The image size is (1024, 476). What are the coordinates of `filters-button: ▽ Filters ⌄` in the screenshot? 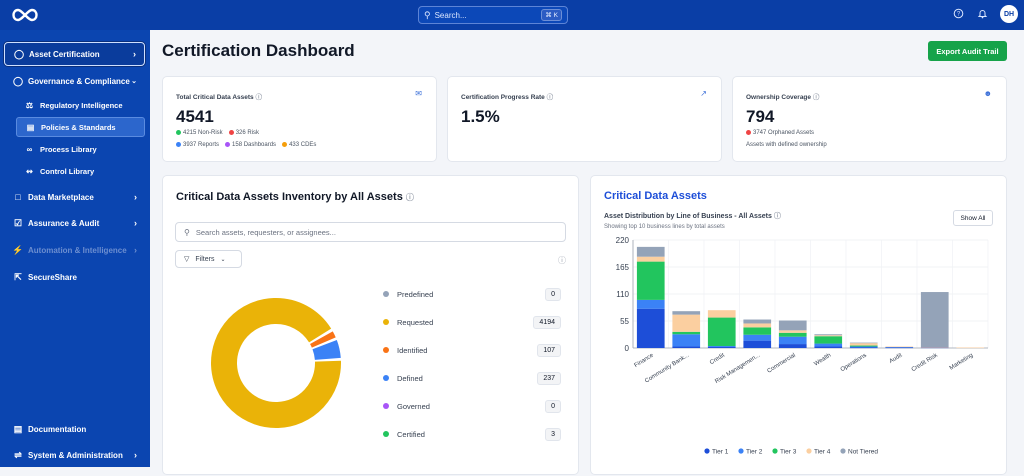 It's located at (208, 259).